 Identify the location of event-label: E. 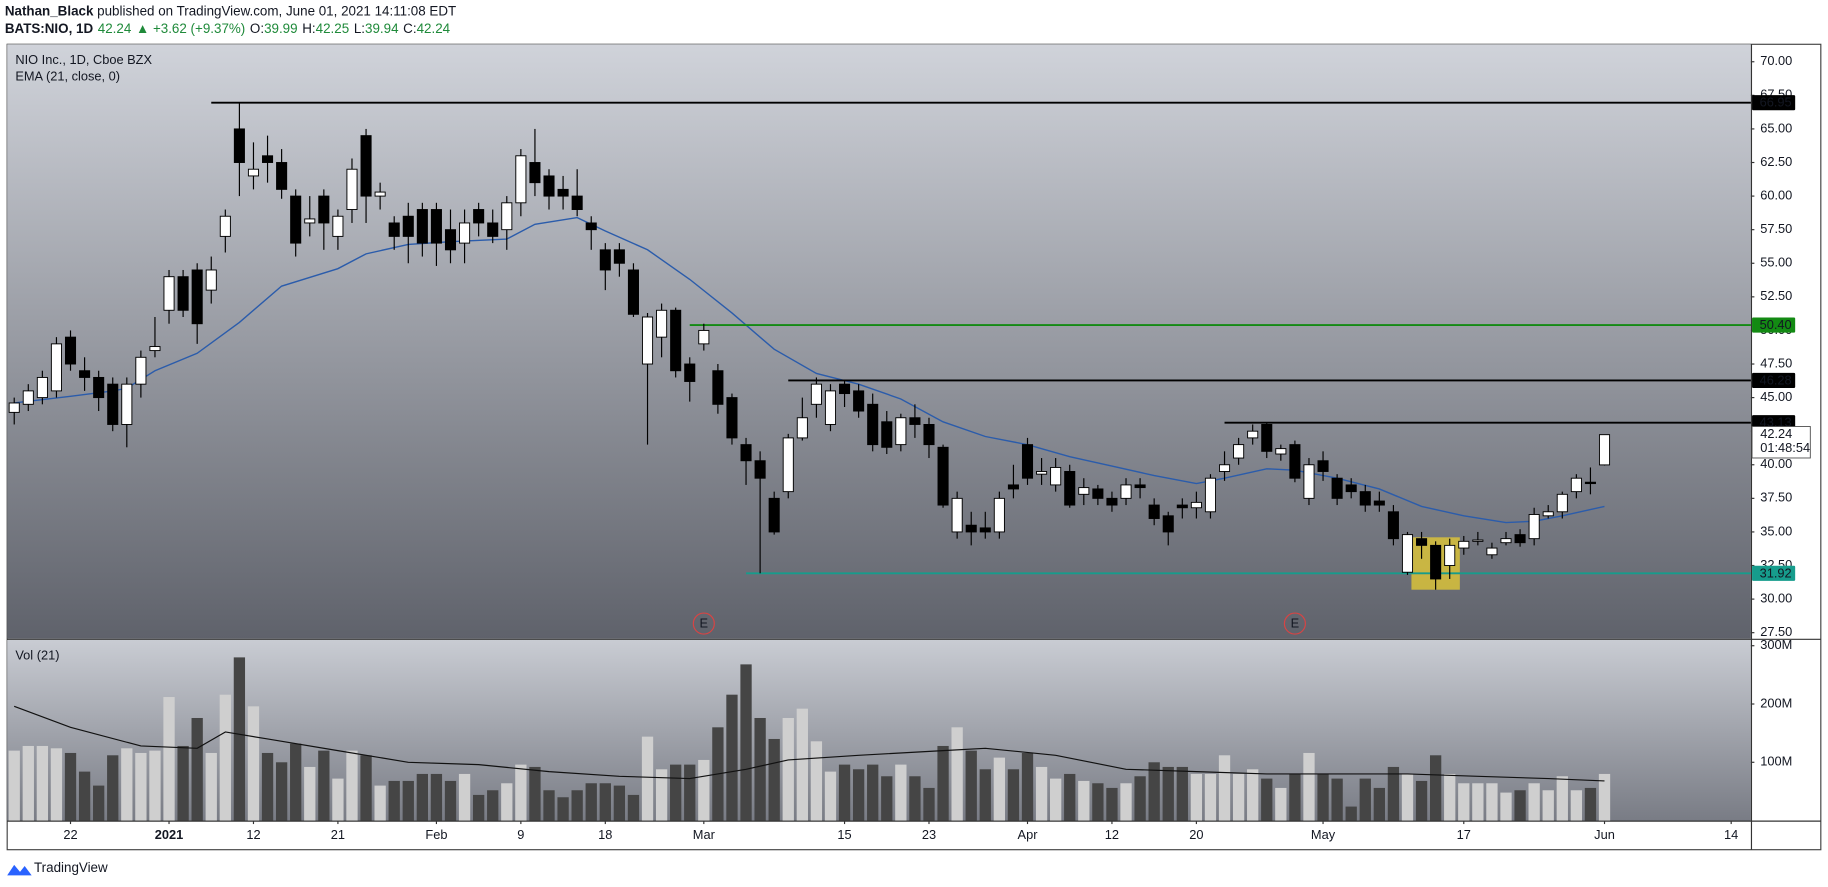
(704, 623).